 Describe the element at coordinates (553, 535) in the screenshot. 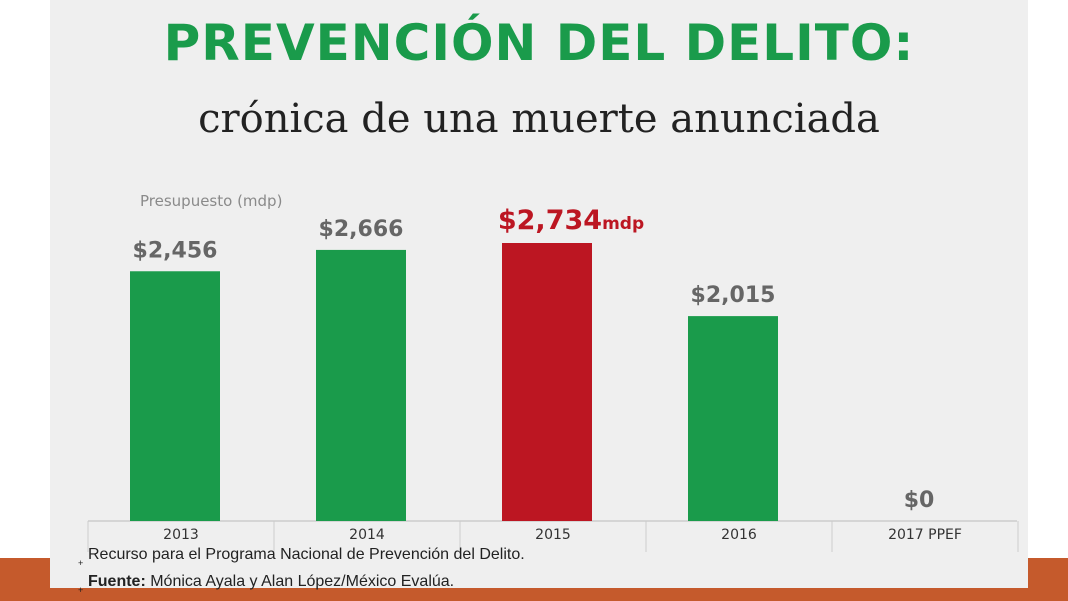

I see `x-tick-label: 2015` at that location.